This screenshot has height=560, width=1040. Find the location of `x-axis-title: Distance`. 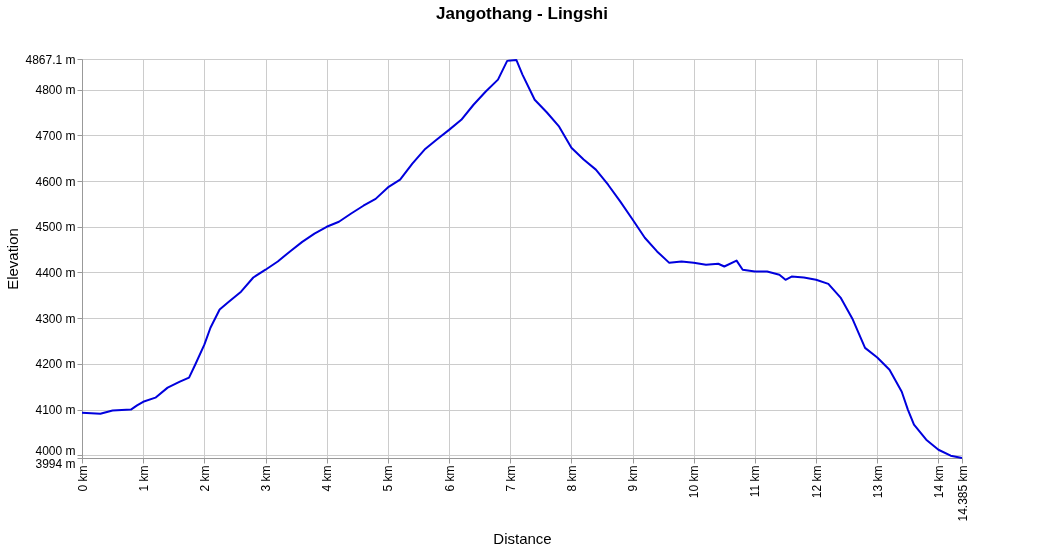

x-axis-title: Distance is located at coordinates (522, 538).